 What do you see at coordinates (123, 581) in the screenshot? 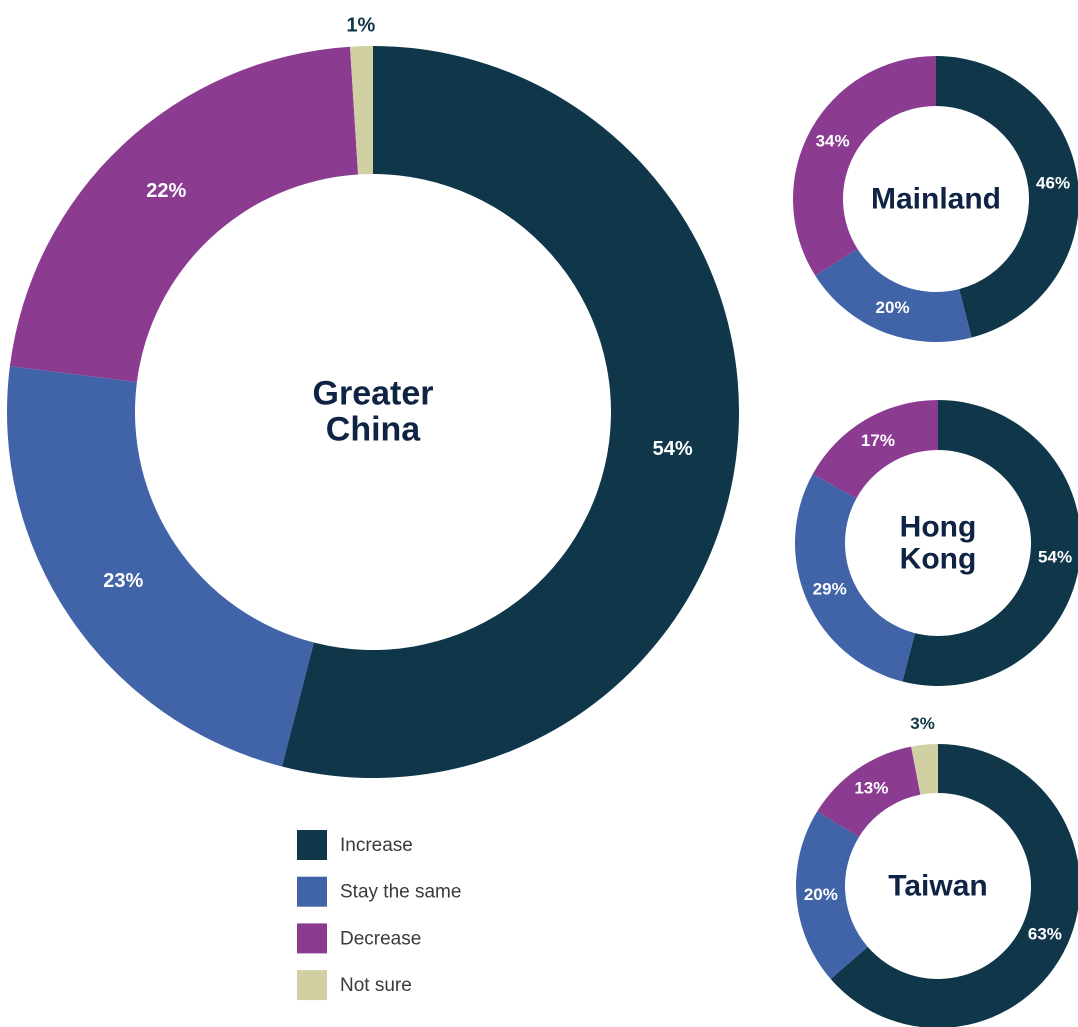
I see `data-label: 23%` at bounding box center [123, 581].